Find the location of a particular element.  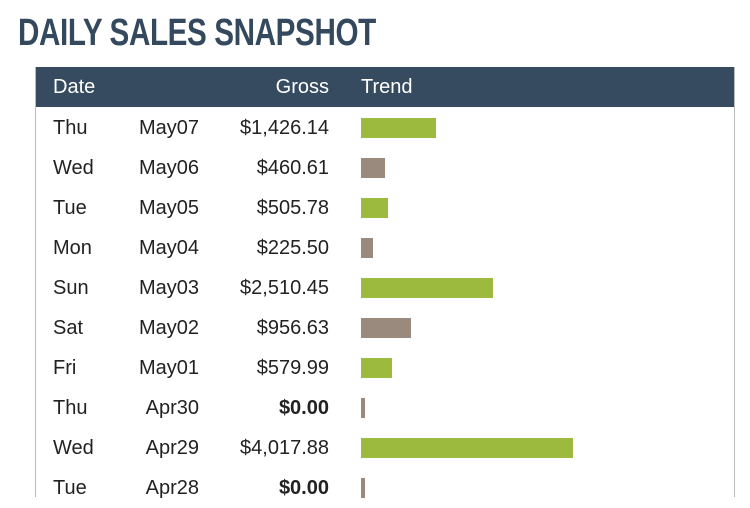

date: May03 is located at coordinates (168, 288).